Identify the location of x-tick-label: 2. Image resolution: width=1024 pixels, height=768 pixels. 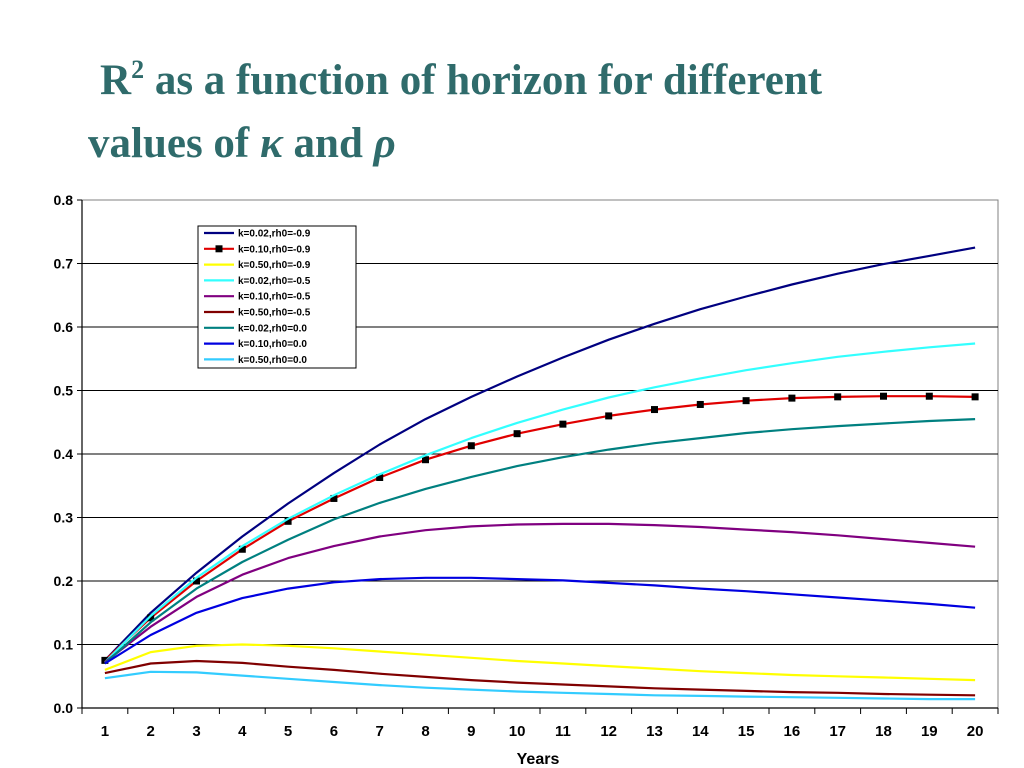
(151, 731).